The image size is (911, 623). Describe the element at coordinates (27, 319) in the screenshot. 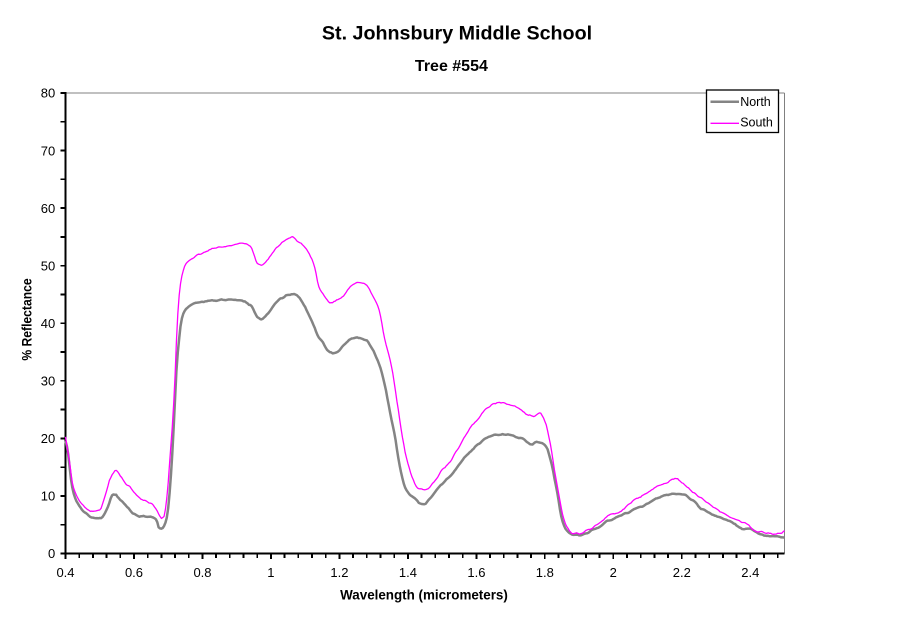

I see `svg-text: % Reflectance` at that location.